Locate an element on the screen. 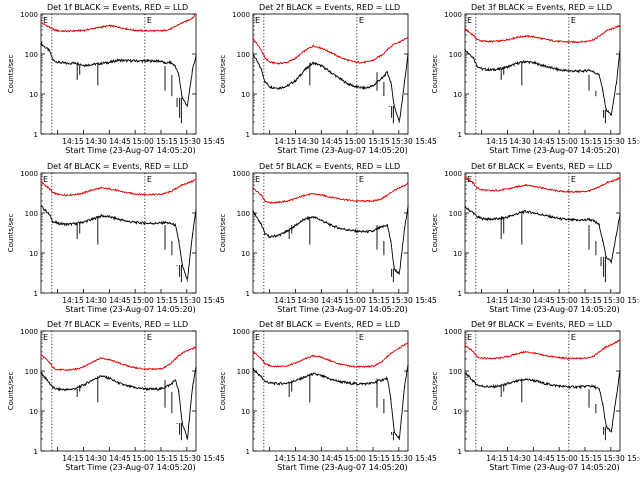  series-events-line is located at coordinates (330, 402).